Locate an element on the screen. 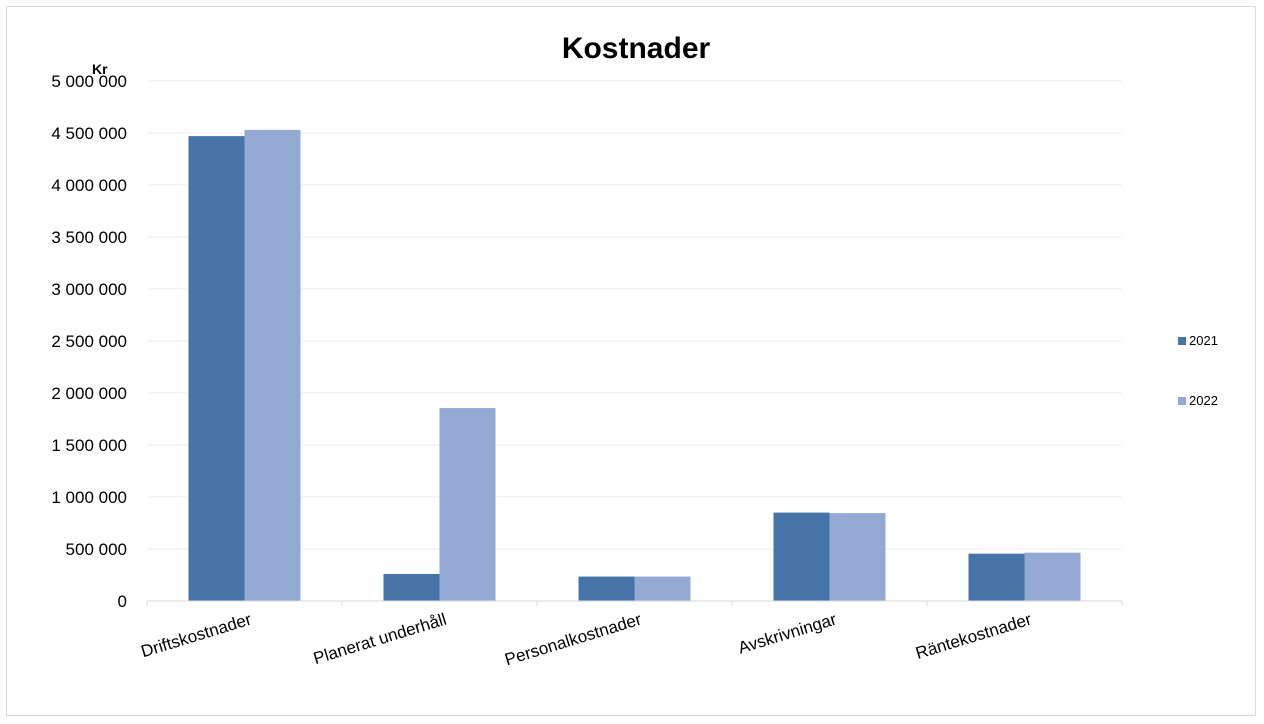  legend-label: 2022 is located at coordinates (1203, 400).